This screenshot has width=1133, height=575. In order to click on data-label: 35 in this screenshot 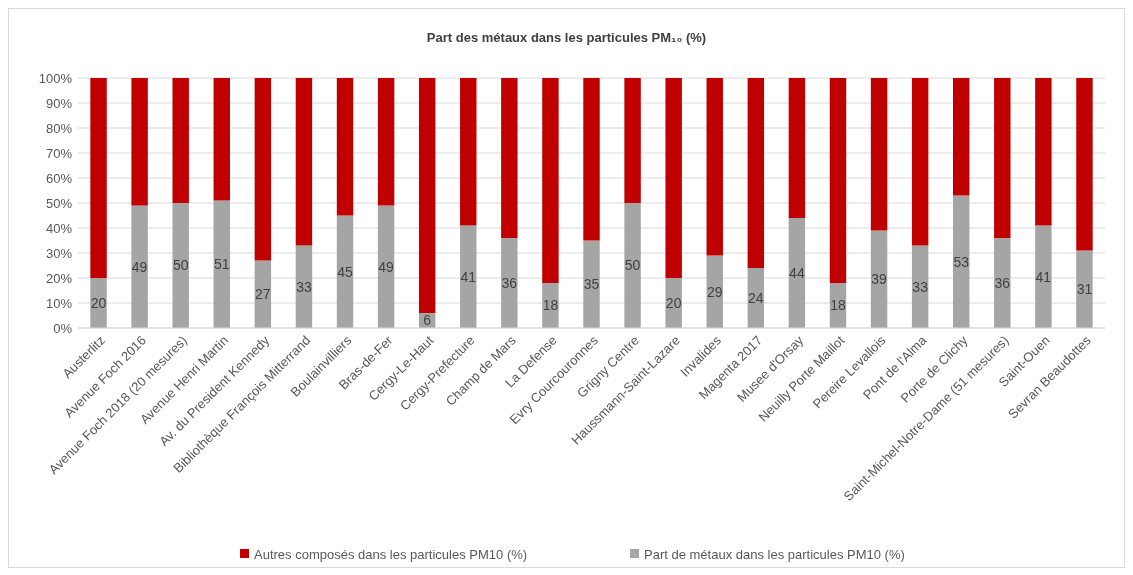, I will do `click(591, 284)`.